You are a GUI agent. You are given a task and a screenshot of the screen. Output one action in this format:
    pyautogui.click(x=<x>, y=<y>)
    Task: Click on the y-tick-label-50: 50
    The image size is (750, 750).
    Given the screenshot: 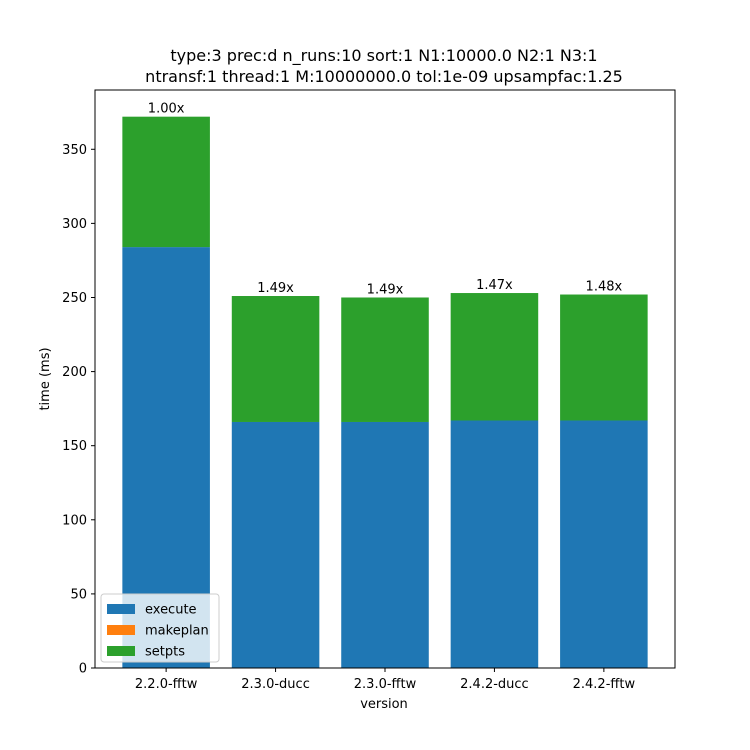 What is the action you would take?
    pyautogui.click(x=78, y=594)
    